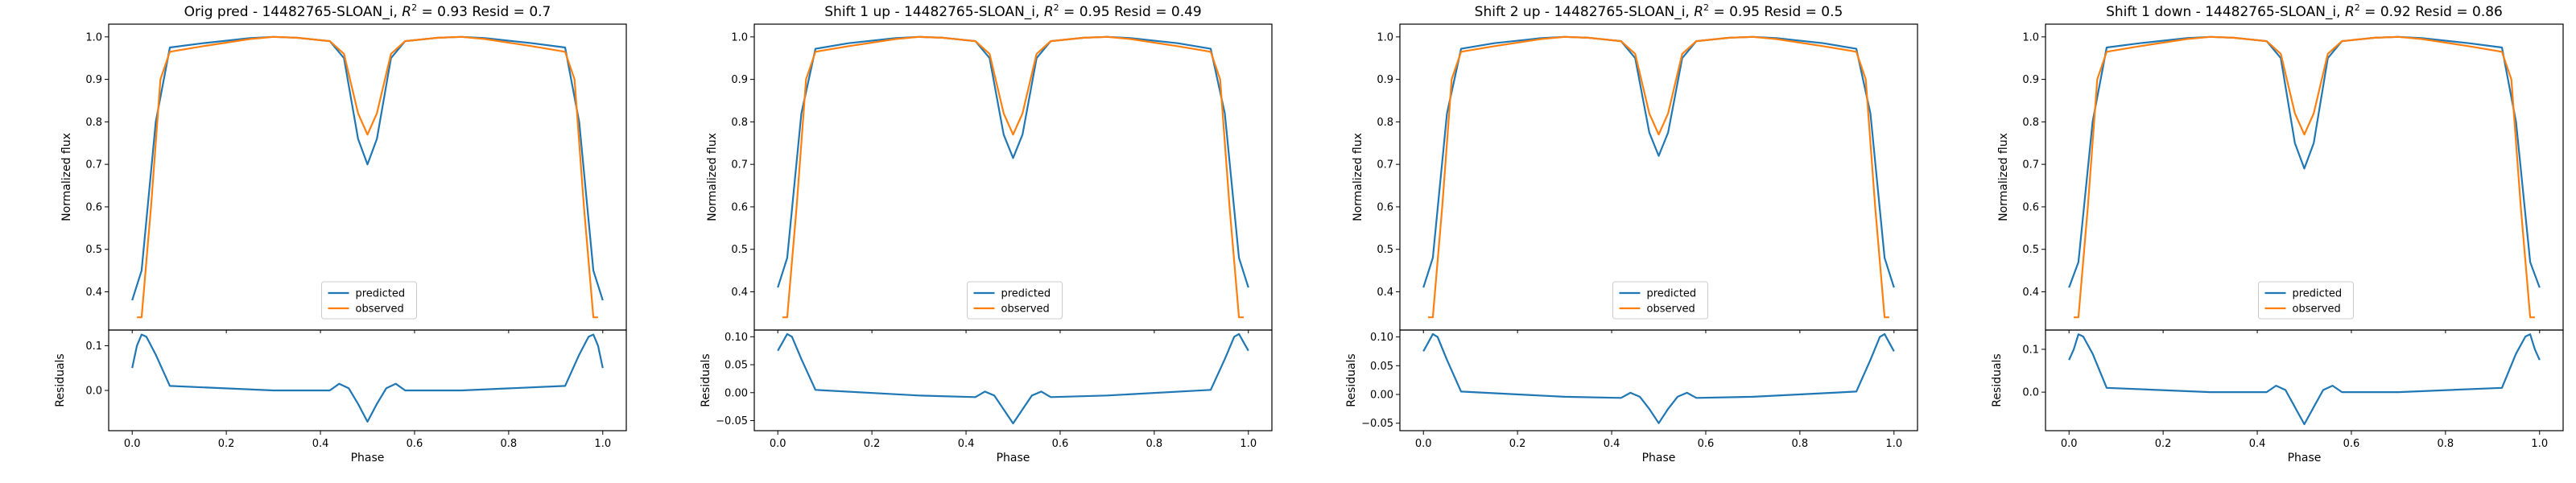  Describe the element at coordinates (2225, 12) in the screenshot. I see `title-prefix: Shift 1 down - 14482765-SLOAN_i,` at that location.